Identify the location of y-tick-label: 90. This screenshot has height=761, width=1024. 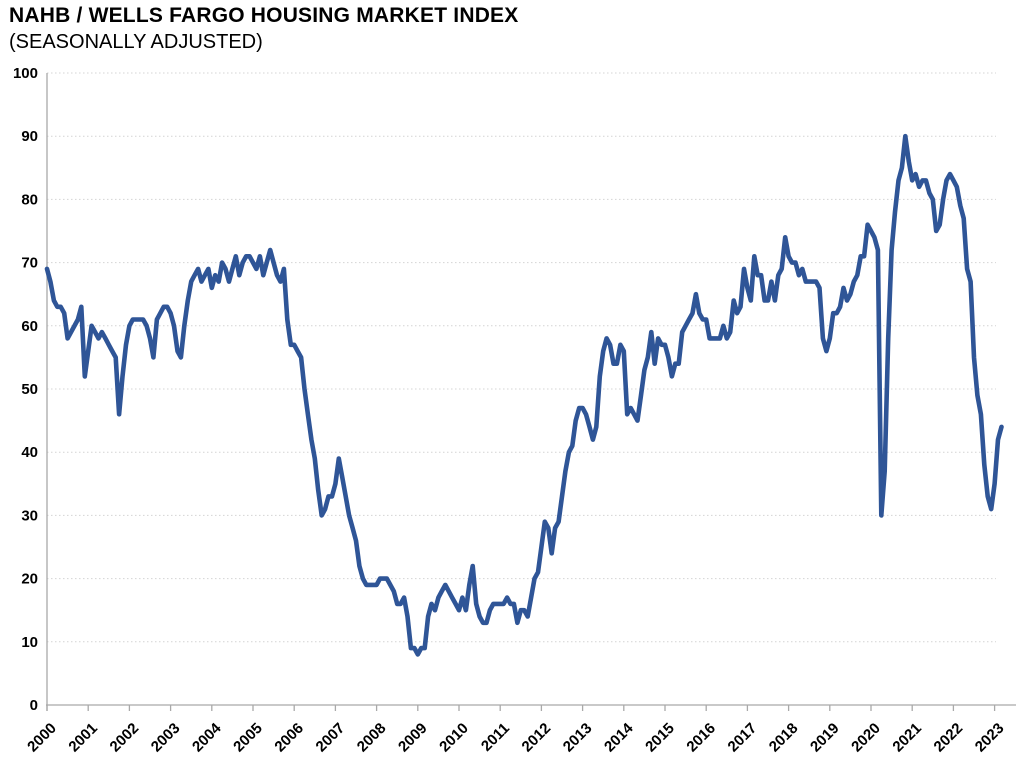
(29, 136).